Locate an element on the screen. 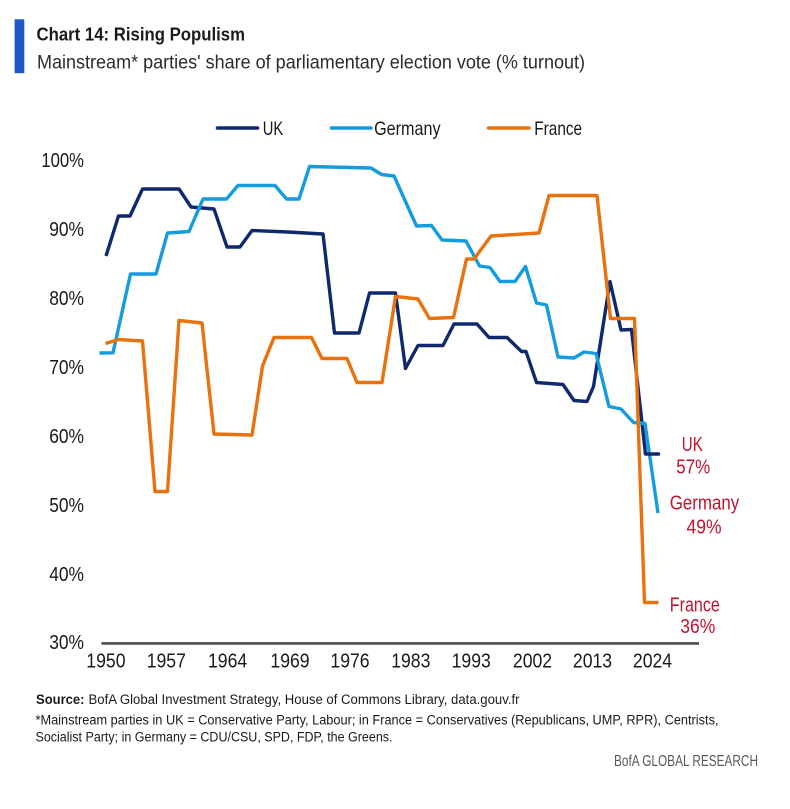 This screenshot has width=790, height=809. svg-text: 36% is located at coordinates (697, 627).